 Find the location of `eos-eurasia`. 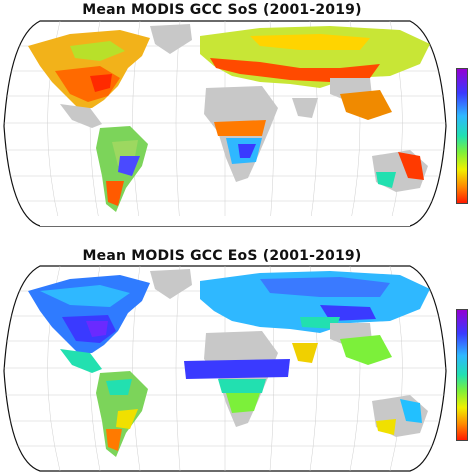

eos-eurasia is located at coordinates (315, 318).